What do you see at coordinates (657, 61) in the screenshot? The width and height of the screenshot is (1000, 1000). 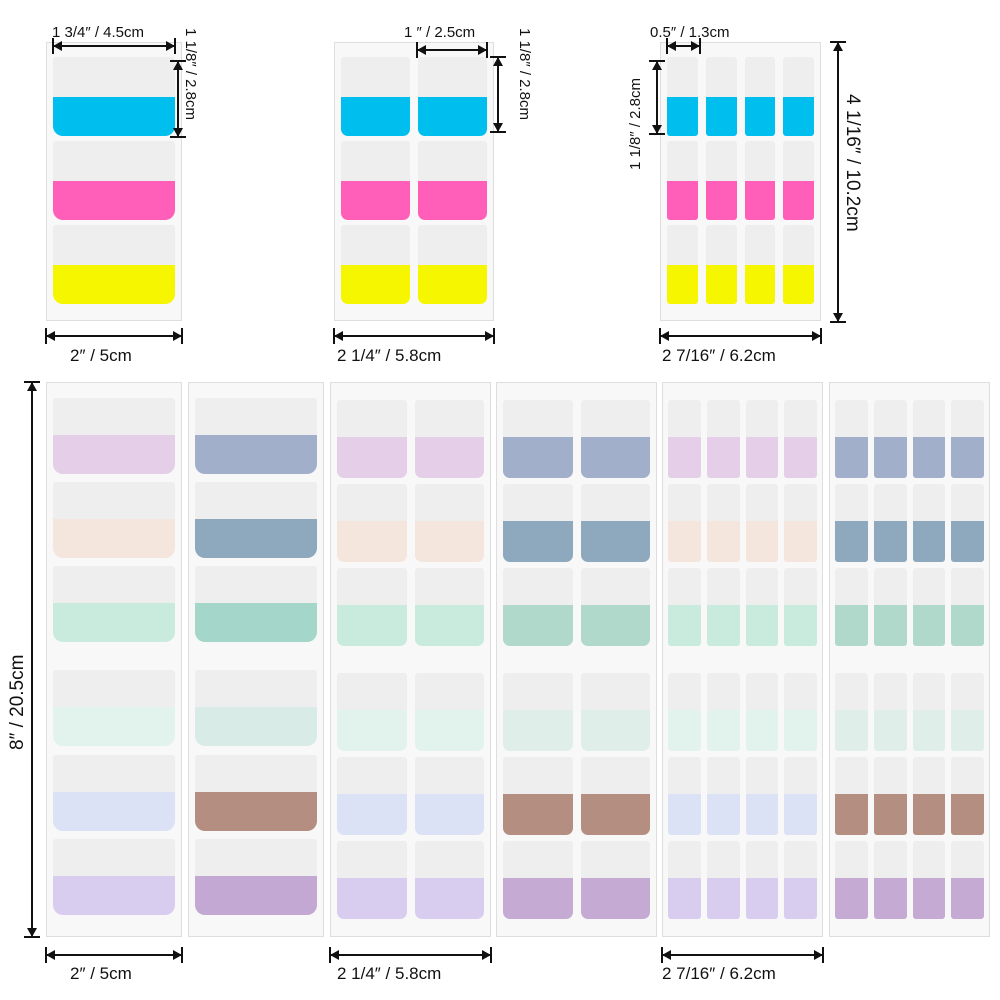 I see `dim-top-tab-height-3-tick-top` at bounding box center [657, 61].